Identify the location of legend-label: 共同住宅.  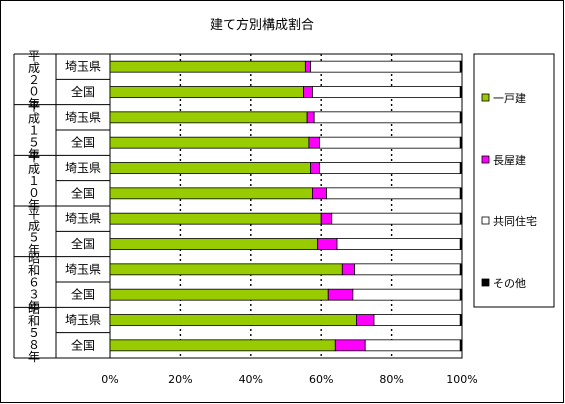
(515, 221).